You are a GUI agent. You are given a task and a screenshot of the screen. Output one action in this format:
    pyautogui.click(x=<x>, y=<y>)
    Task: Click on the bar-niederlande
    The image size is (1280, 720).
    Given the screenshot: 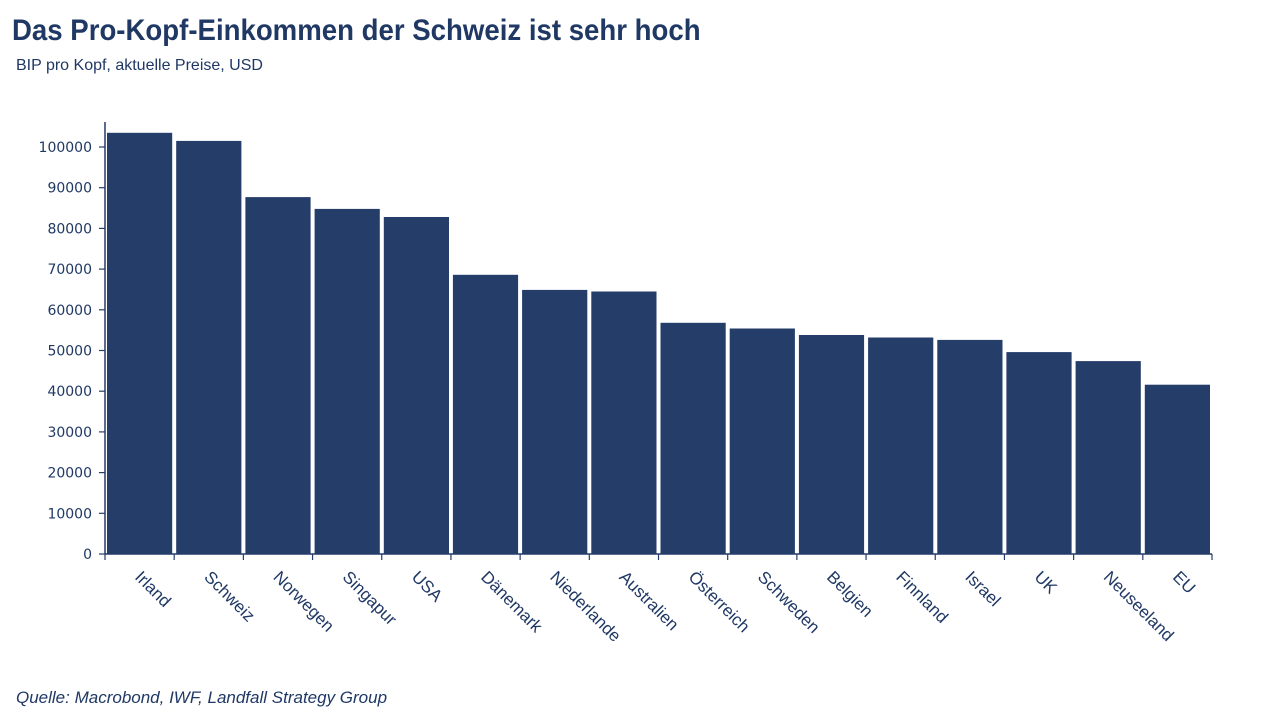 What is the action you would take?
    pyautogui.click(x=555, y=421)
    